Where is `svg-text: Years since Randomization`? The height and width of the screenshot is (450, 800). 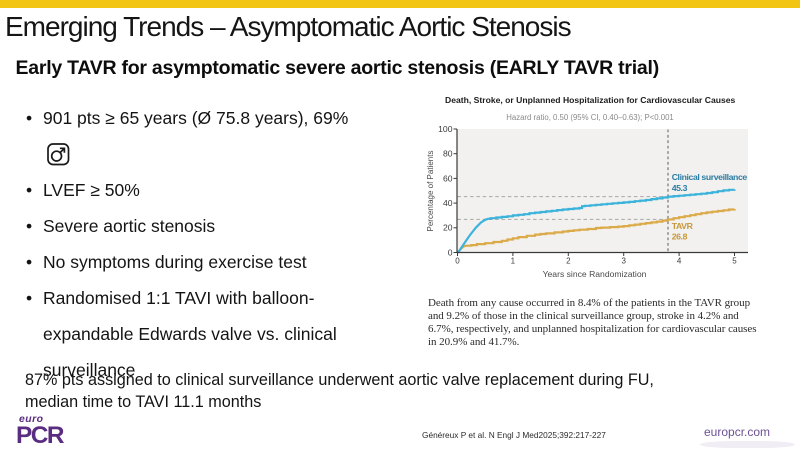 svg-text: Years since Randomization is located at coordinates (595, 274).